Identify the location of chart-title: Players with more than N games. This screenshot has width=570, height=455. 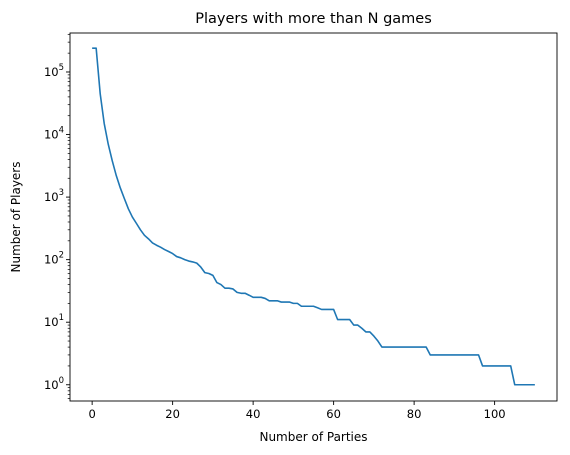
(313, 19).